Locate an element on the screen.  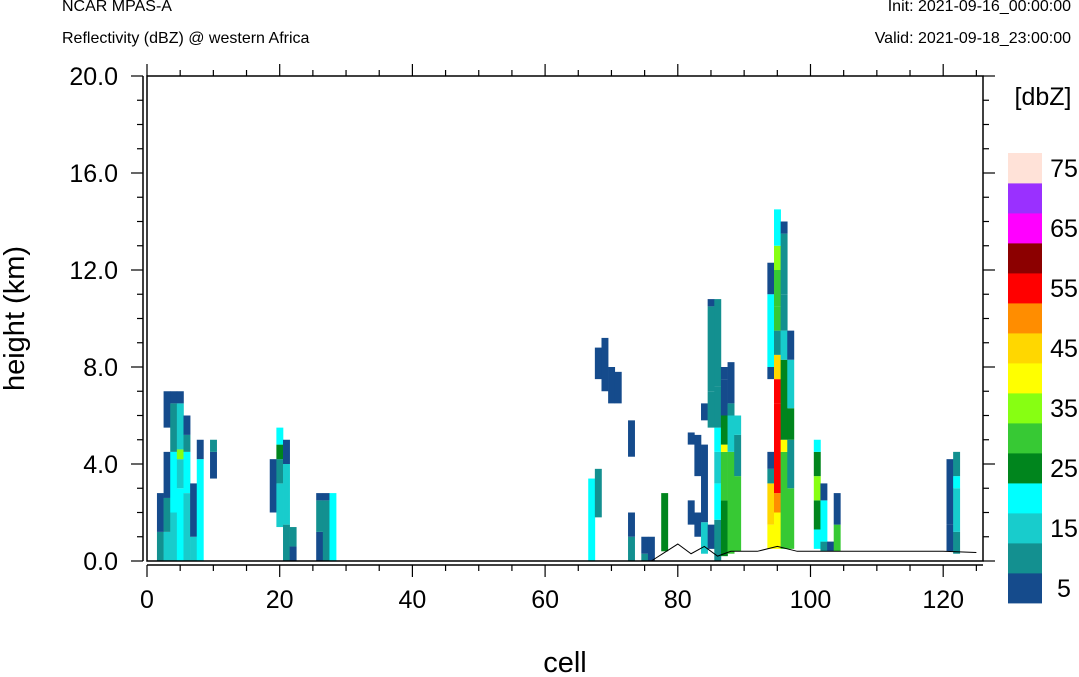
terrain-line is located at coordinates (813, 552).